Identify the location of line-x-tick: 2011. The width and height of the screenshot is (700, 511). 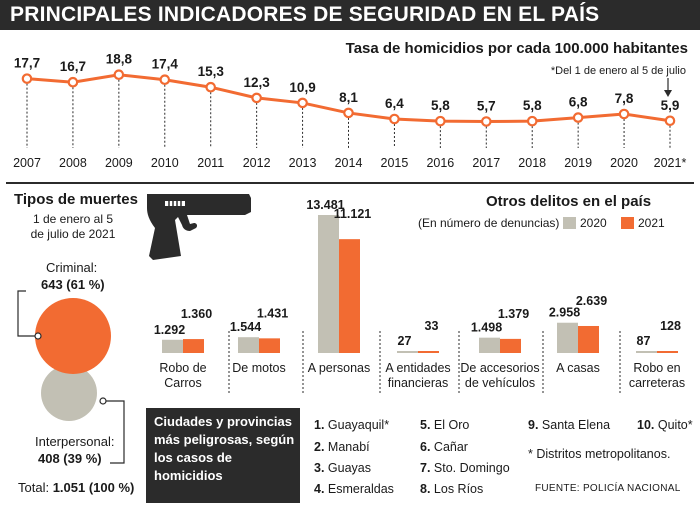
(210, 163).